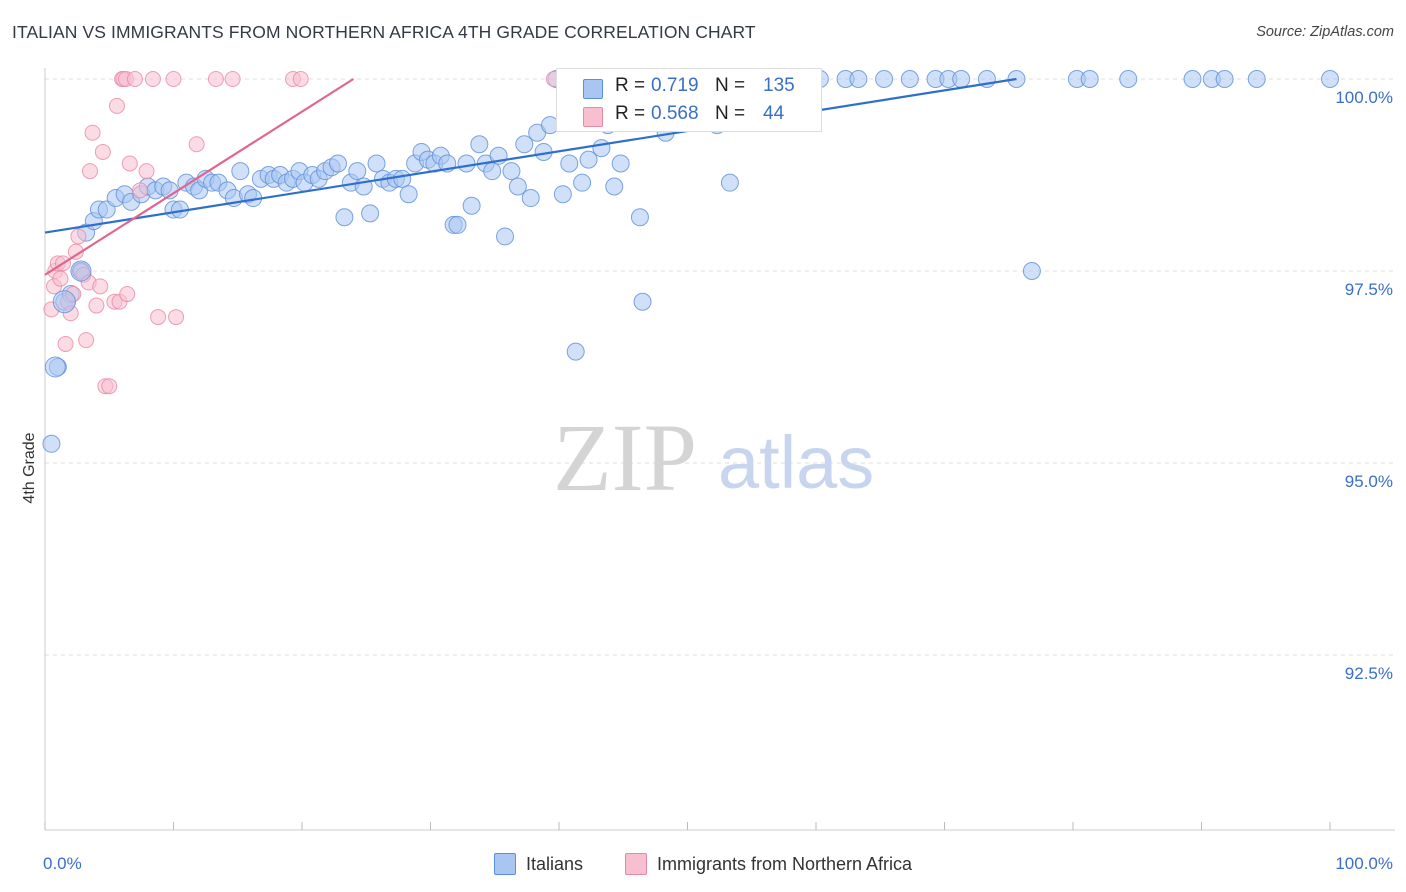  I want to click on legend-row-italians: R = 0.719 N = 135, so click(689, 87).